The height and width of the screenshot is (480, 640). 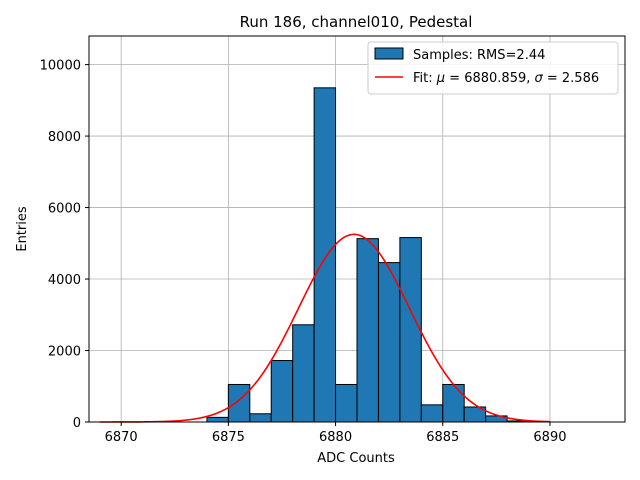 I want to click on legend-fit-label: Fit: μ = 6880.859, σ = 2.586, so click(x=506, y=78).